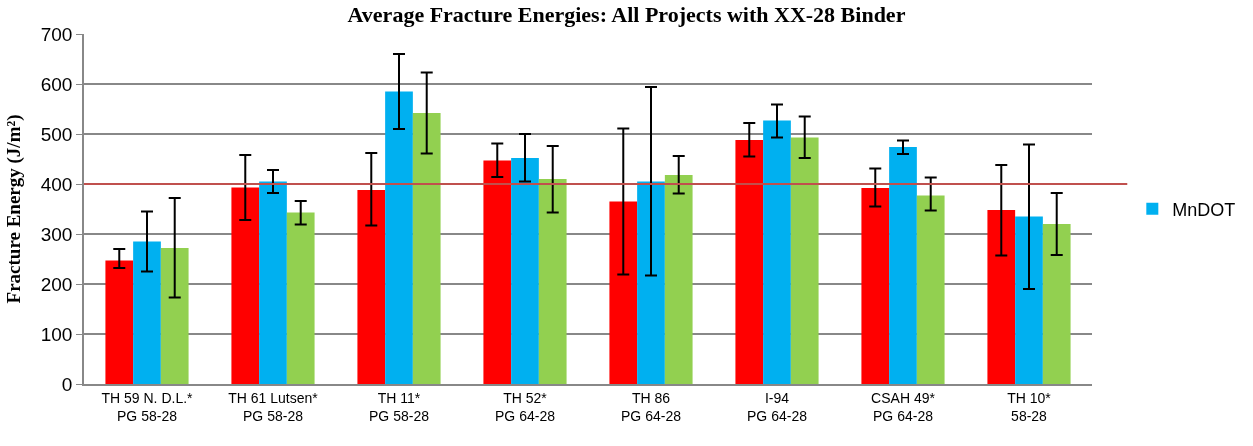 The height and width of the screenshot is (446, 1253). Describe the element at coordinates (903, 406) in the screenshot. I see `x-tick-label: CSAH 49* PG 64-28` at that location.